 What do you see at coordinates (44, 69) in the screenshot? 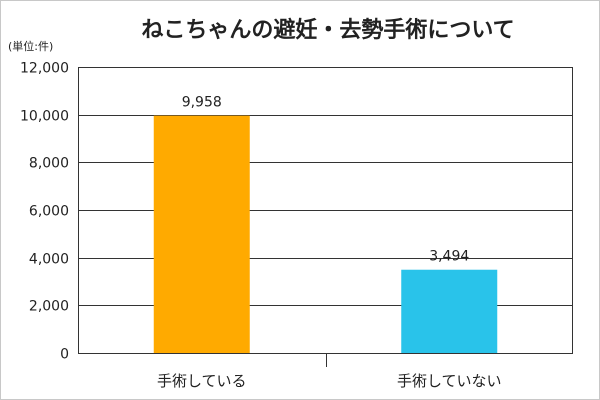
I see `y-tick-label: 12,000` at bounding box center [44, 69].